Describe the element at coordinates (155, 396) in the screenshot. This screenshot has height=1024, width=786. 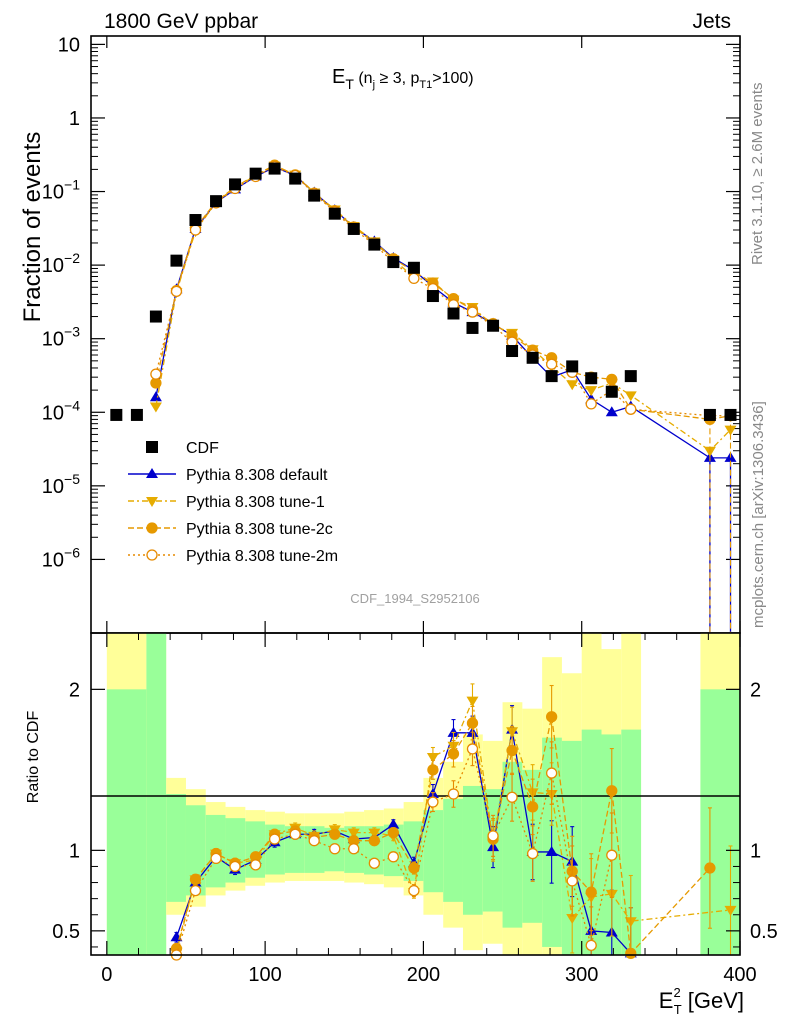
I see `point-default` at that location.